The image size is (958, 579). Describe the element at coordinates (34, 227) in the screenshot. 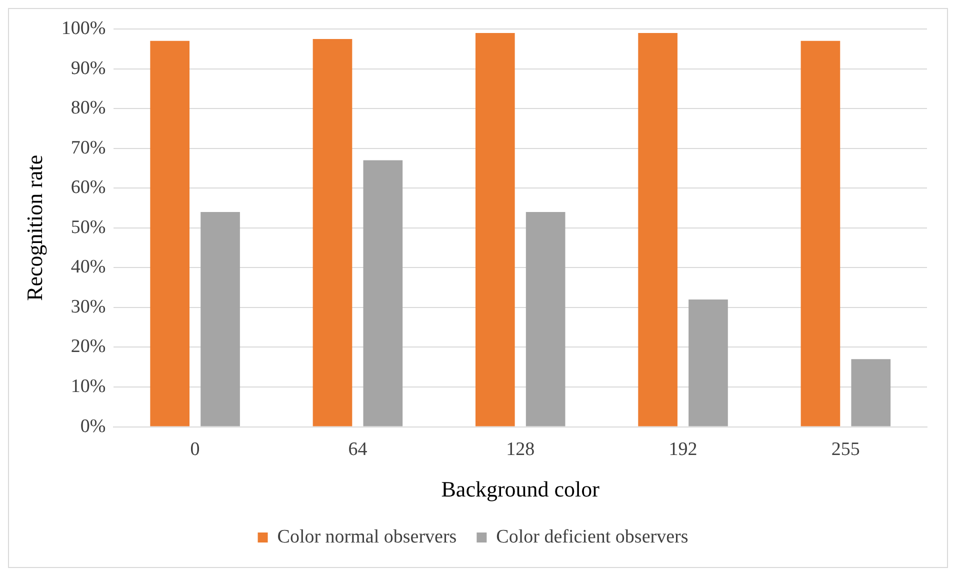

I see `y-axis-title: Recognition rate` at that location.